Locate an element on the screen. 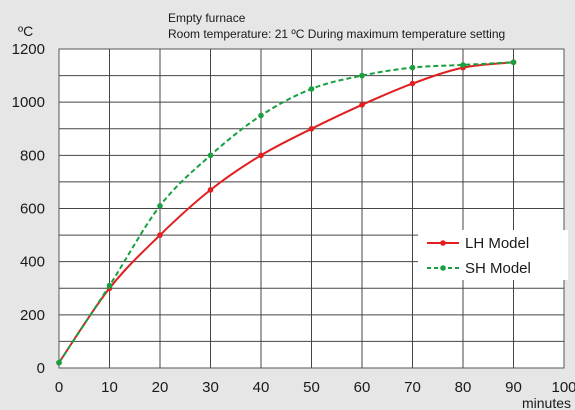 The width and height of the screenshot is (575, 410). x-tick-label: 100 is located at coordinates (563, 387).